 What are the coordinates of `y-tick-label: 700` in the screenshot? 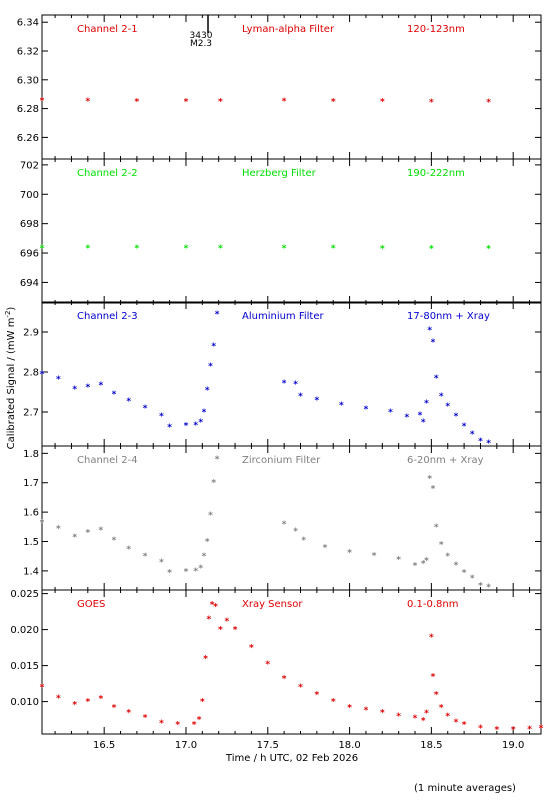 It's located at (29, 195).